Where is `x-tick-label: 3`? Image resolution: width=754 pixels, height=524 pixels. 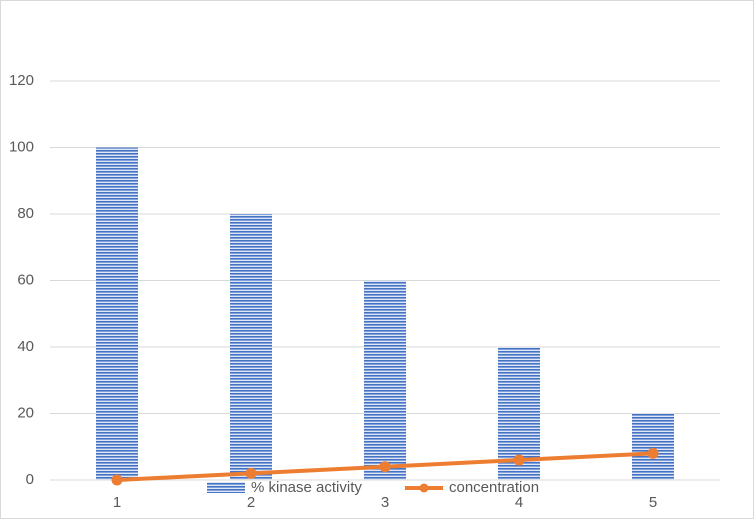
x-tick-label: 3 is located at coordinates (385, 502).